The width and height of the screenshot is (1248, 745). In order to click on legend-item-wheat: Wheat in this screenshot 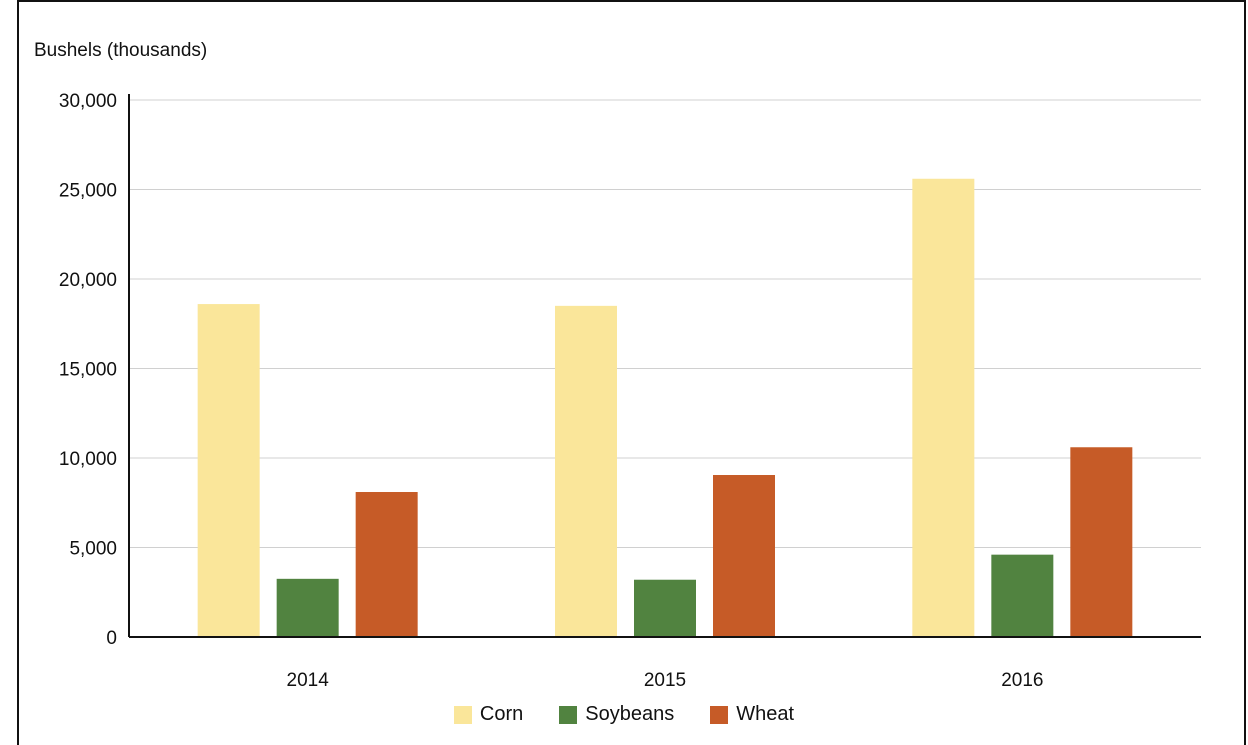, I will do `click(752, 714)`.